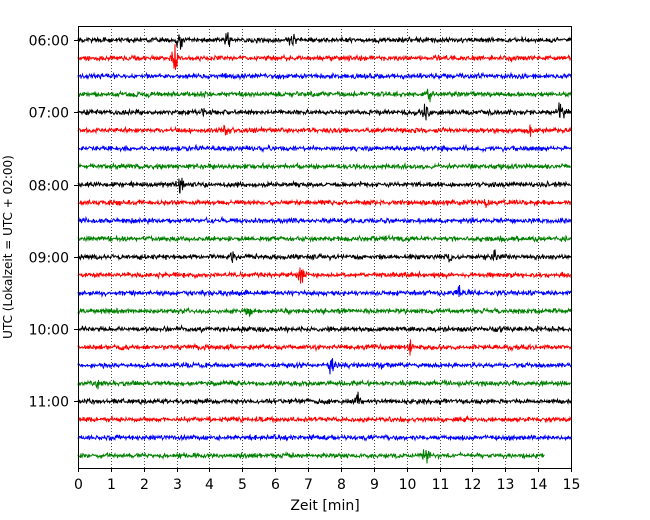 This screenshot has height=520, width=650. I want to click on x-tick-label: 5, so click(242, 485).